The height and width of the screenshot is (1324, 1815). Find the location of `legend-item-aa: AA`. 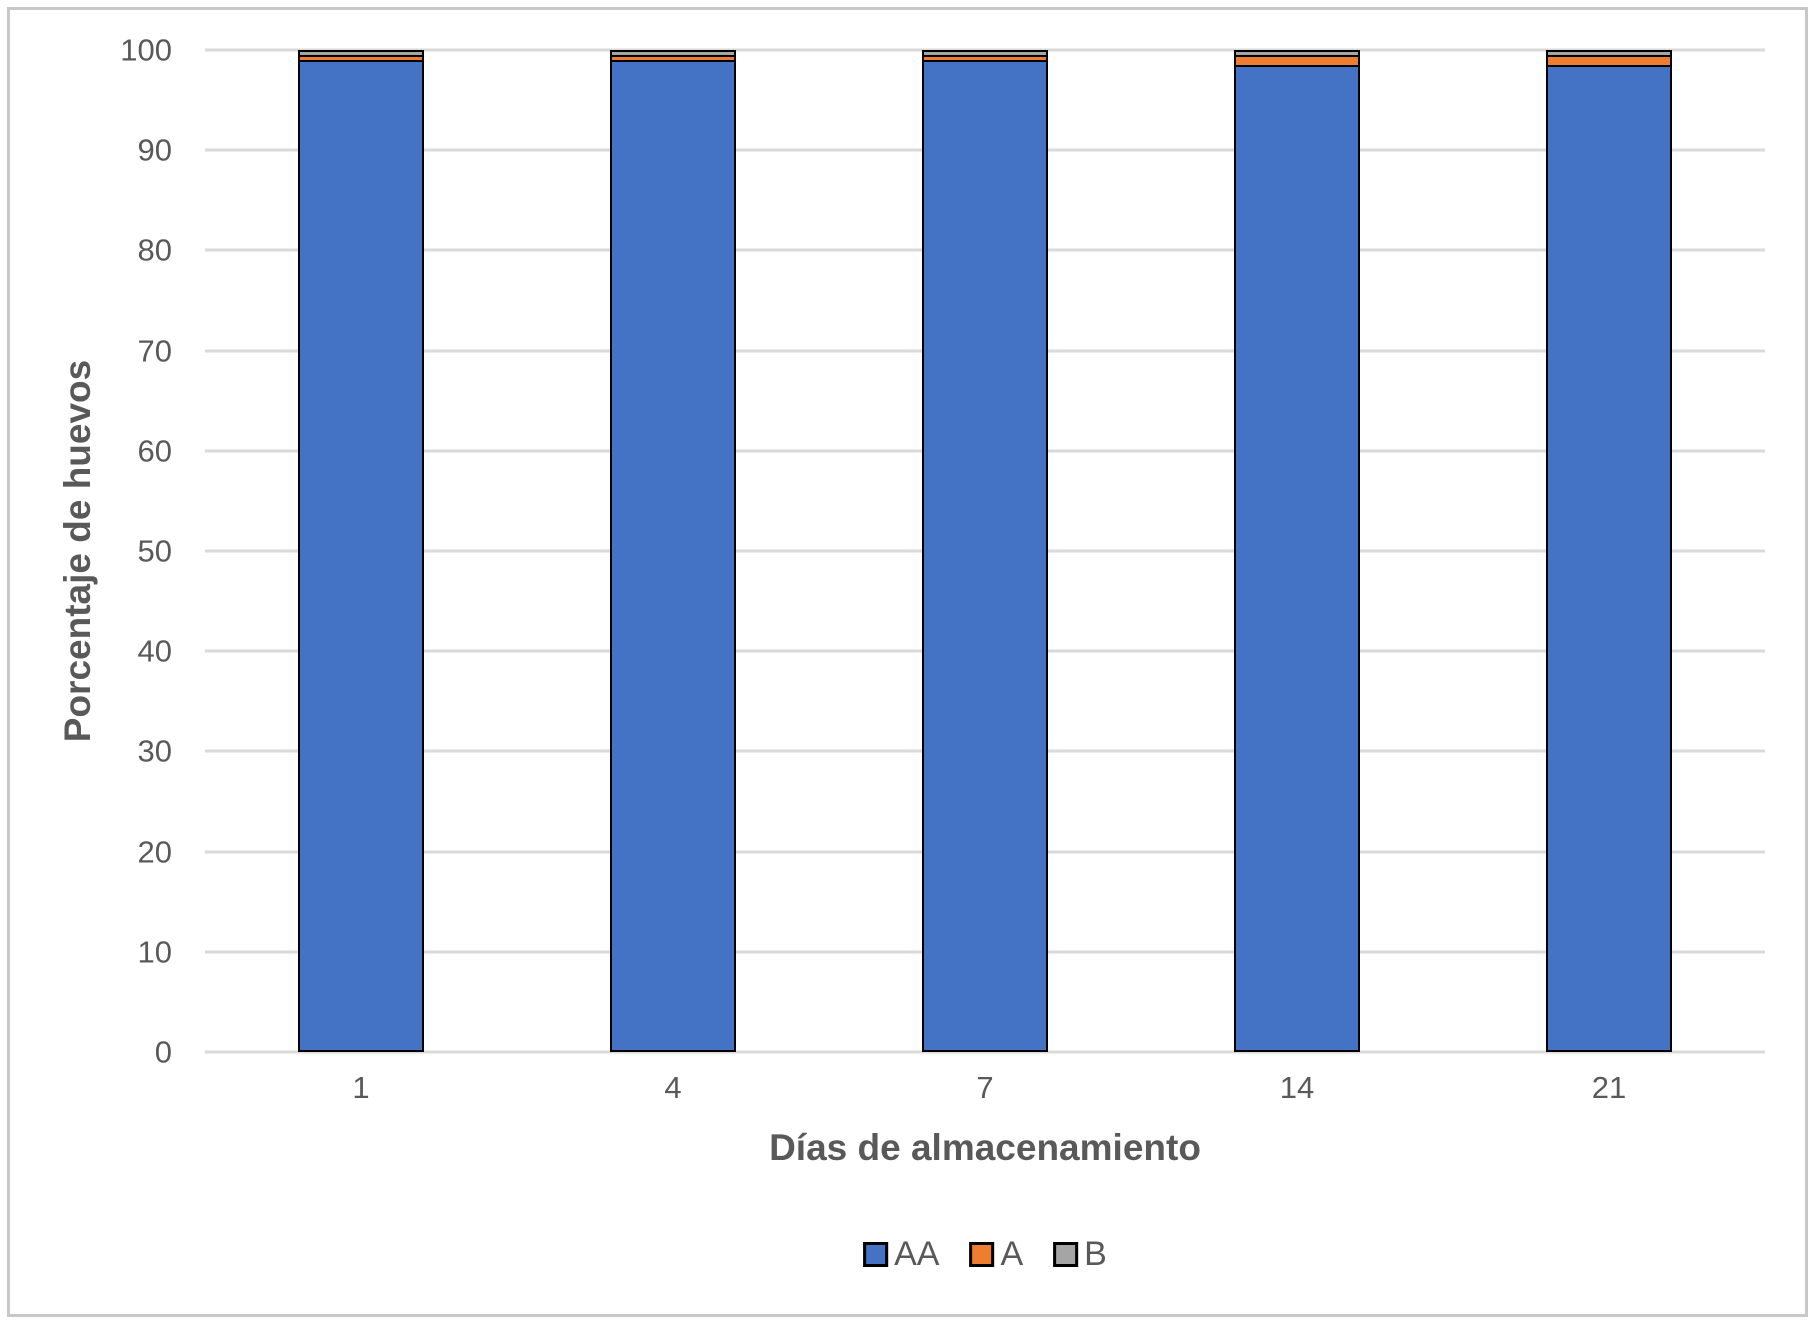

legend-item-aa: AA is located at coordinates (901, 1254).